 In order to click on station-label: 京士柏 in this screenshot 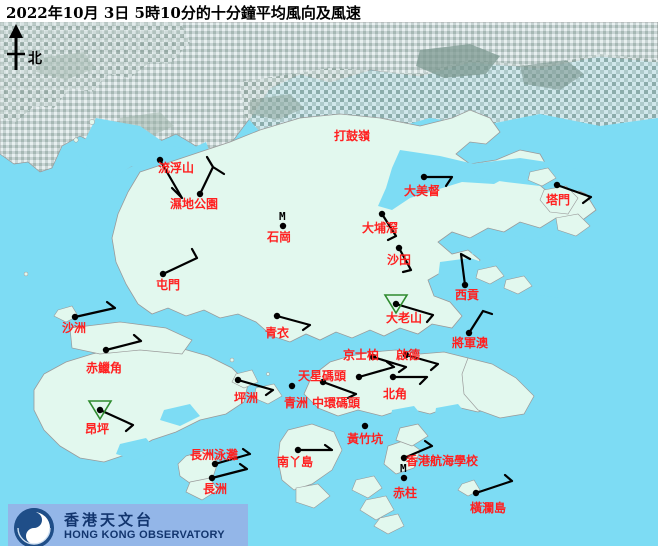, I will do `click(361, 355)`.